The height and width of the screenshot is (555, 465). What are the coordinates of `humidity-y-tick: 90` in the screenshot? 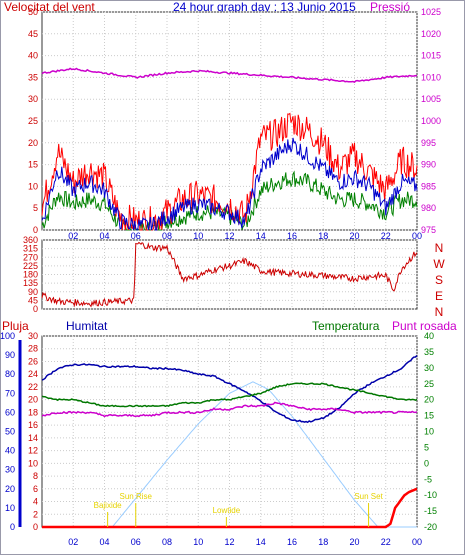 It's located at (10, 355).